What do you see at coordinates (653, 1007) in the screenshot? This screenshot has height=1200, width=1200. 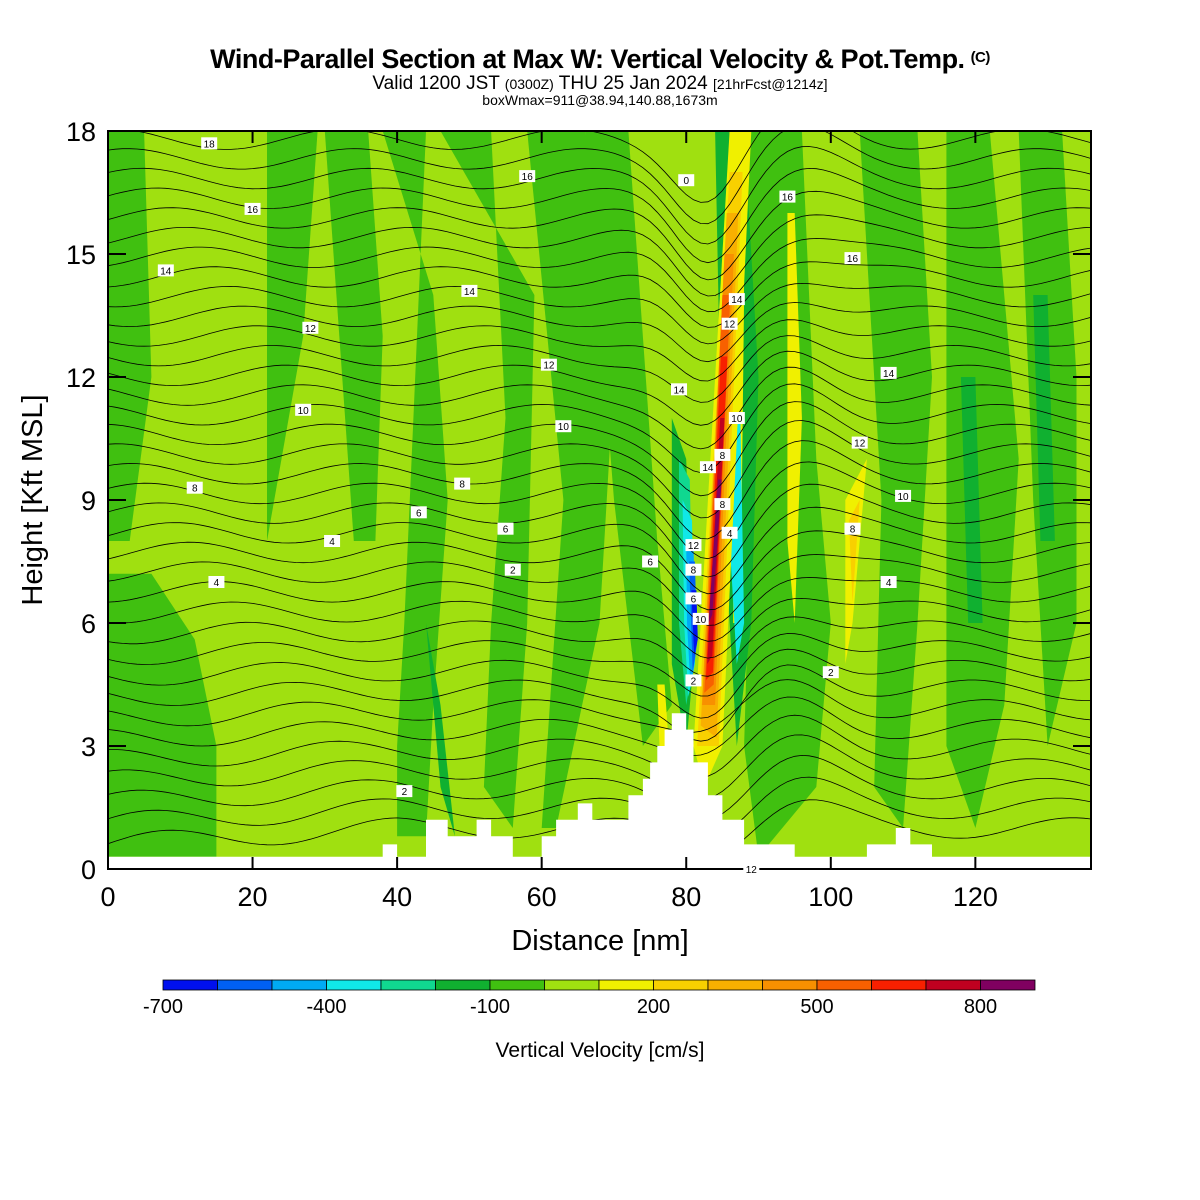 I see `colorbar-tick-label-3: 200` at bounding box center [653, 1007].